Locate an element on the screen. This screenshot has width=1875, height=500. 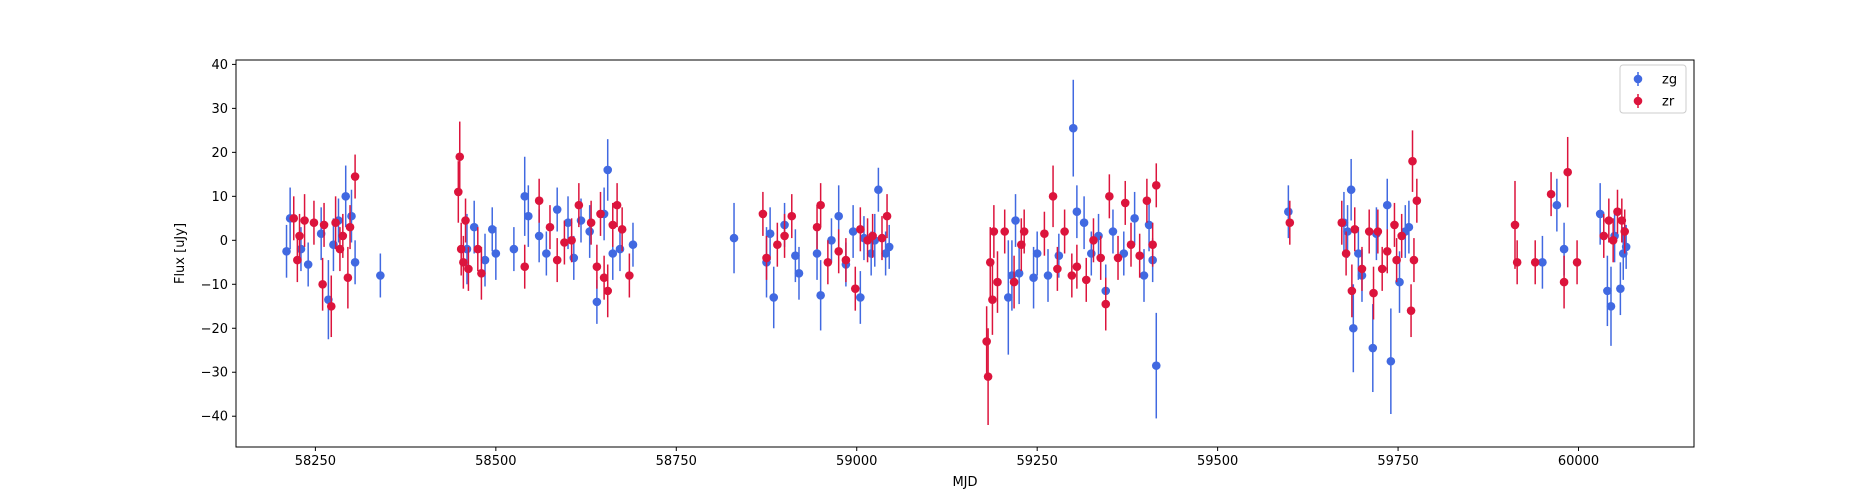
x-tick-label: 58750 is located at coordinates (676, 461).